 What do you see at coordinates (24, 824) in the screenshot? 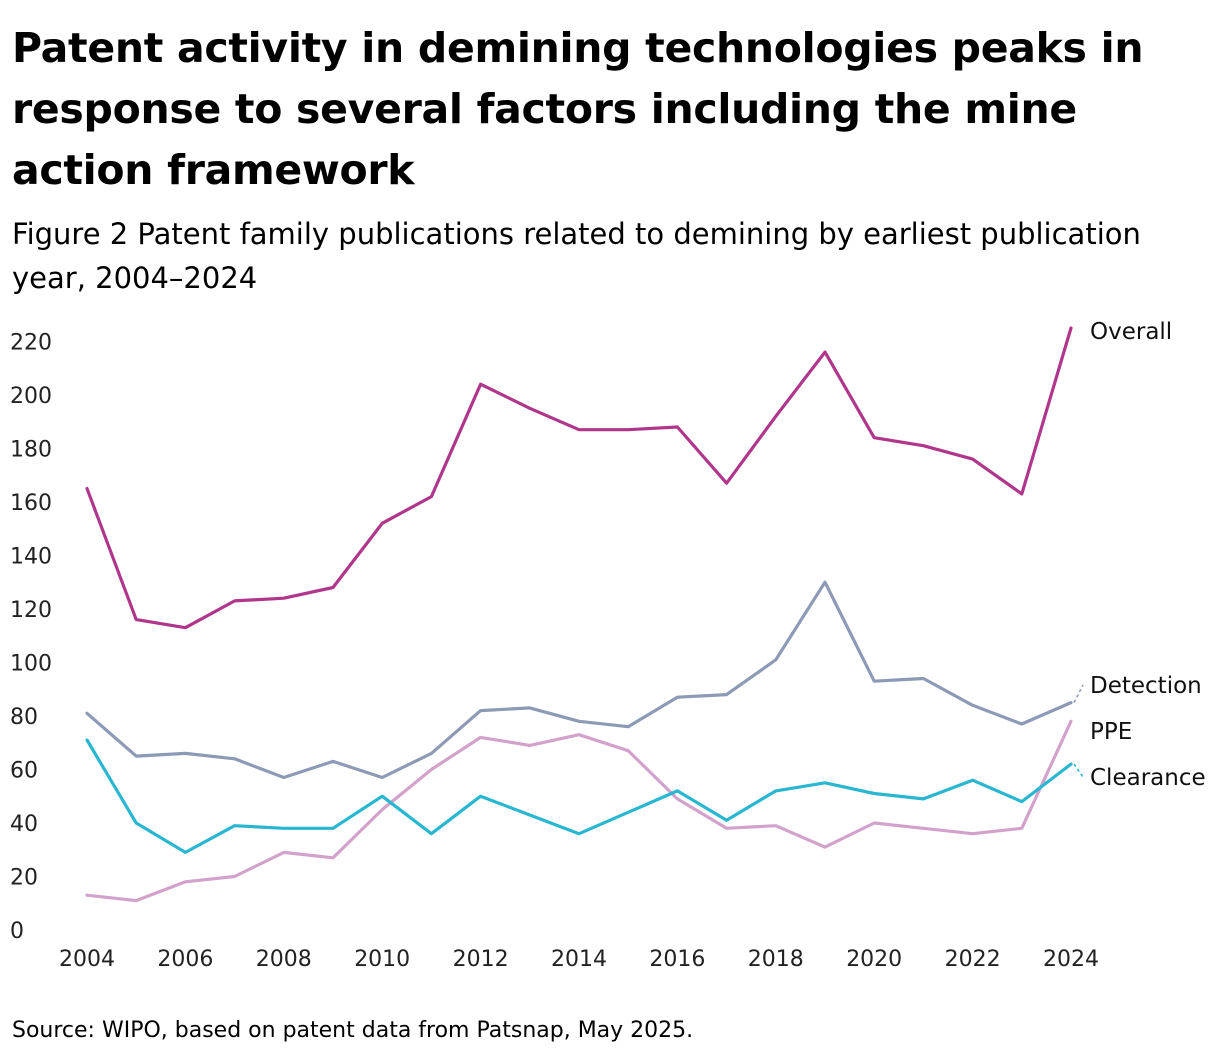
I see `y-tick-label: 40` at bounding box center [24, 824].